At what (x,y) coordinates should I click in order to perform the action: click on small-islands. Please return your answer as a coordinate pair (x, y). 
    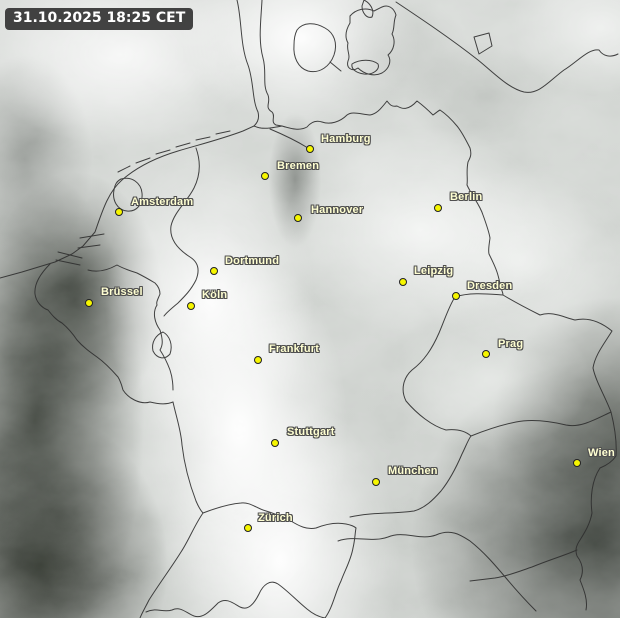
    Looking at the image, I should click on (354, 37).